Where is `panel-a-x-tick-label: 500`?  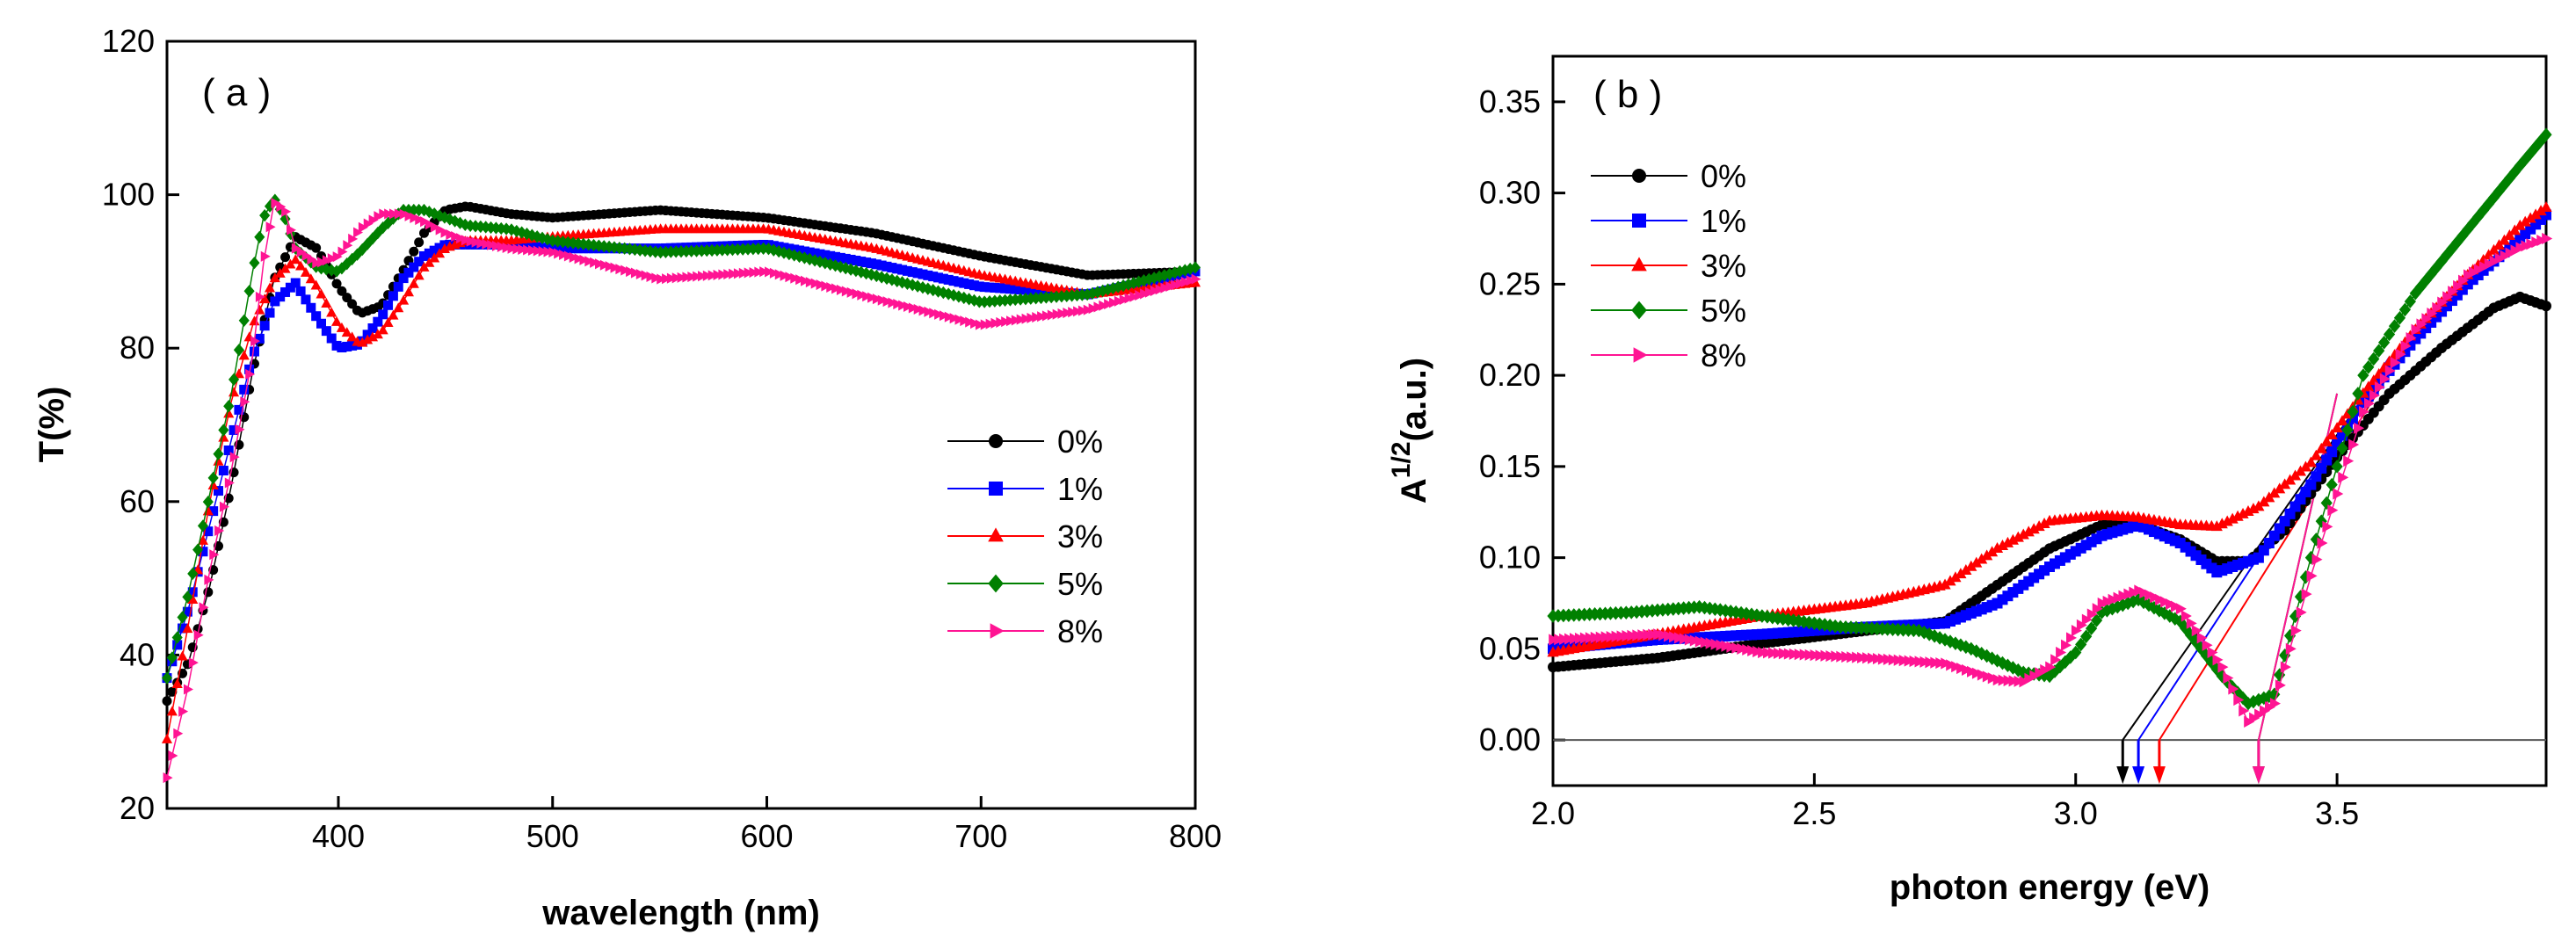 panel-a-x-tick-label: 500 is located at coordinates (552, 836).